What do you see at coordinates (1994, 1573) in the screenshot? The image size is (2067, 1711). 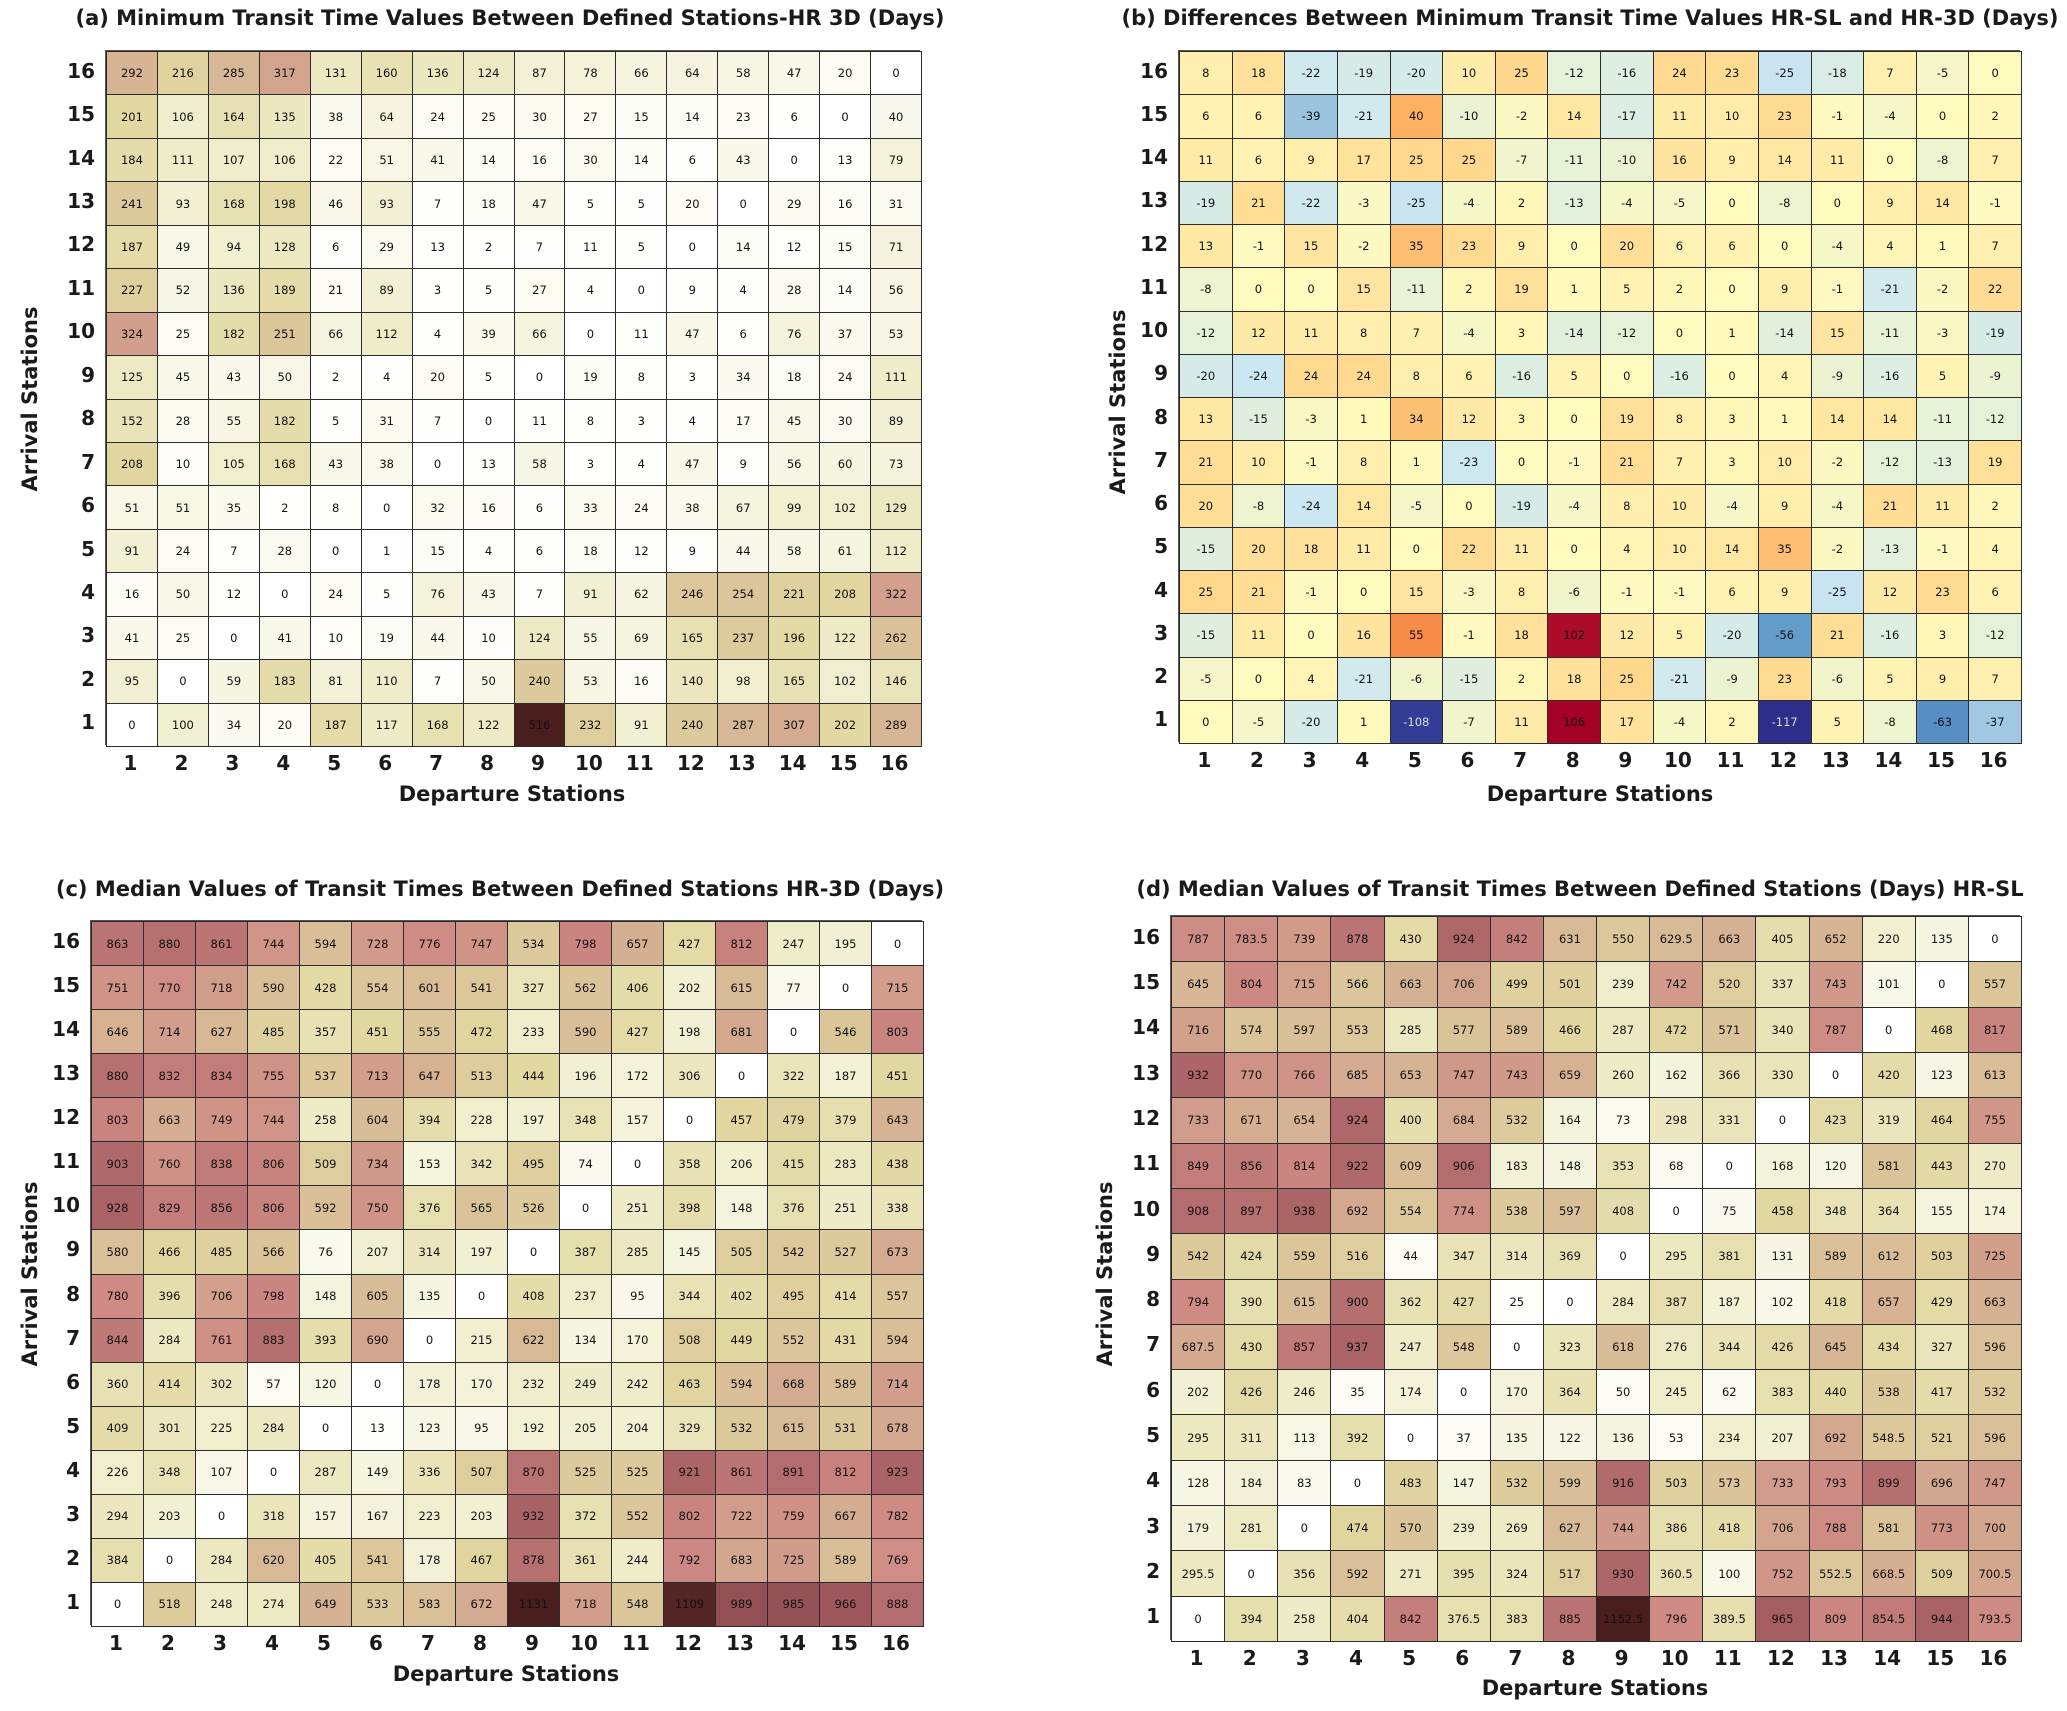 I see `heatmap-cell: 700.5` at bounding box center [1994, 1573].